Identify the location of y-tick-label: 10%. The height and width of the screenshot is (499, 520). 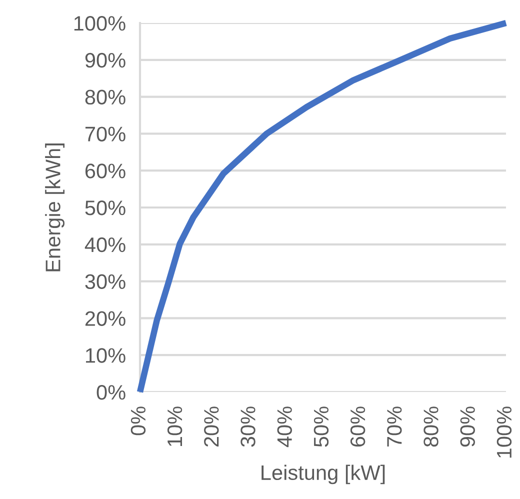
(106, 355).